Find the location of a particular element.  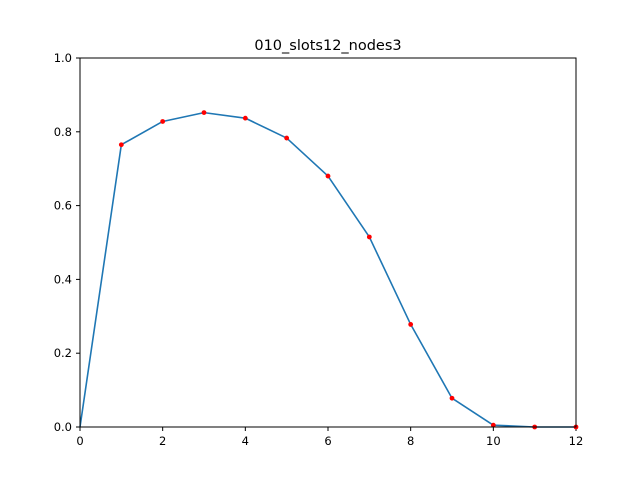

x-axis: 0 2 4 6 8 10 12 is located at coordinates (329, 437).